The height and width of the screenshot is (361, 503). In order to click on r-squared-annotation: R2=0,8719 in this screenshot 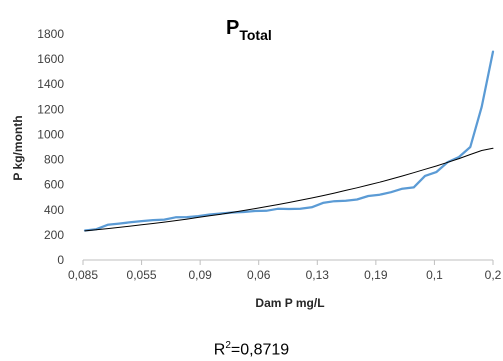, I will do `click(251, 349)`.